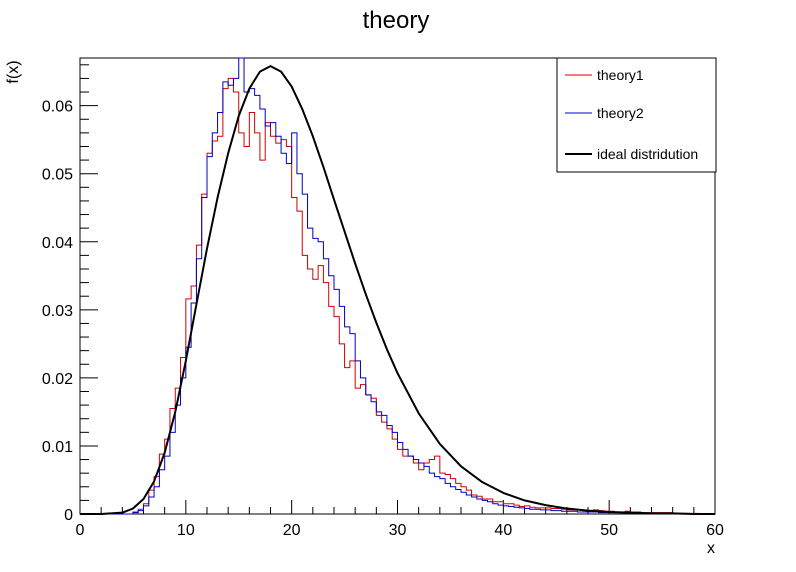  I want to click on y-axis-ticks, so click(89, 289).